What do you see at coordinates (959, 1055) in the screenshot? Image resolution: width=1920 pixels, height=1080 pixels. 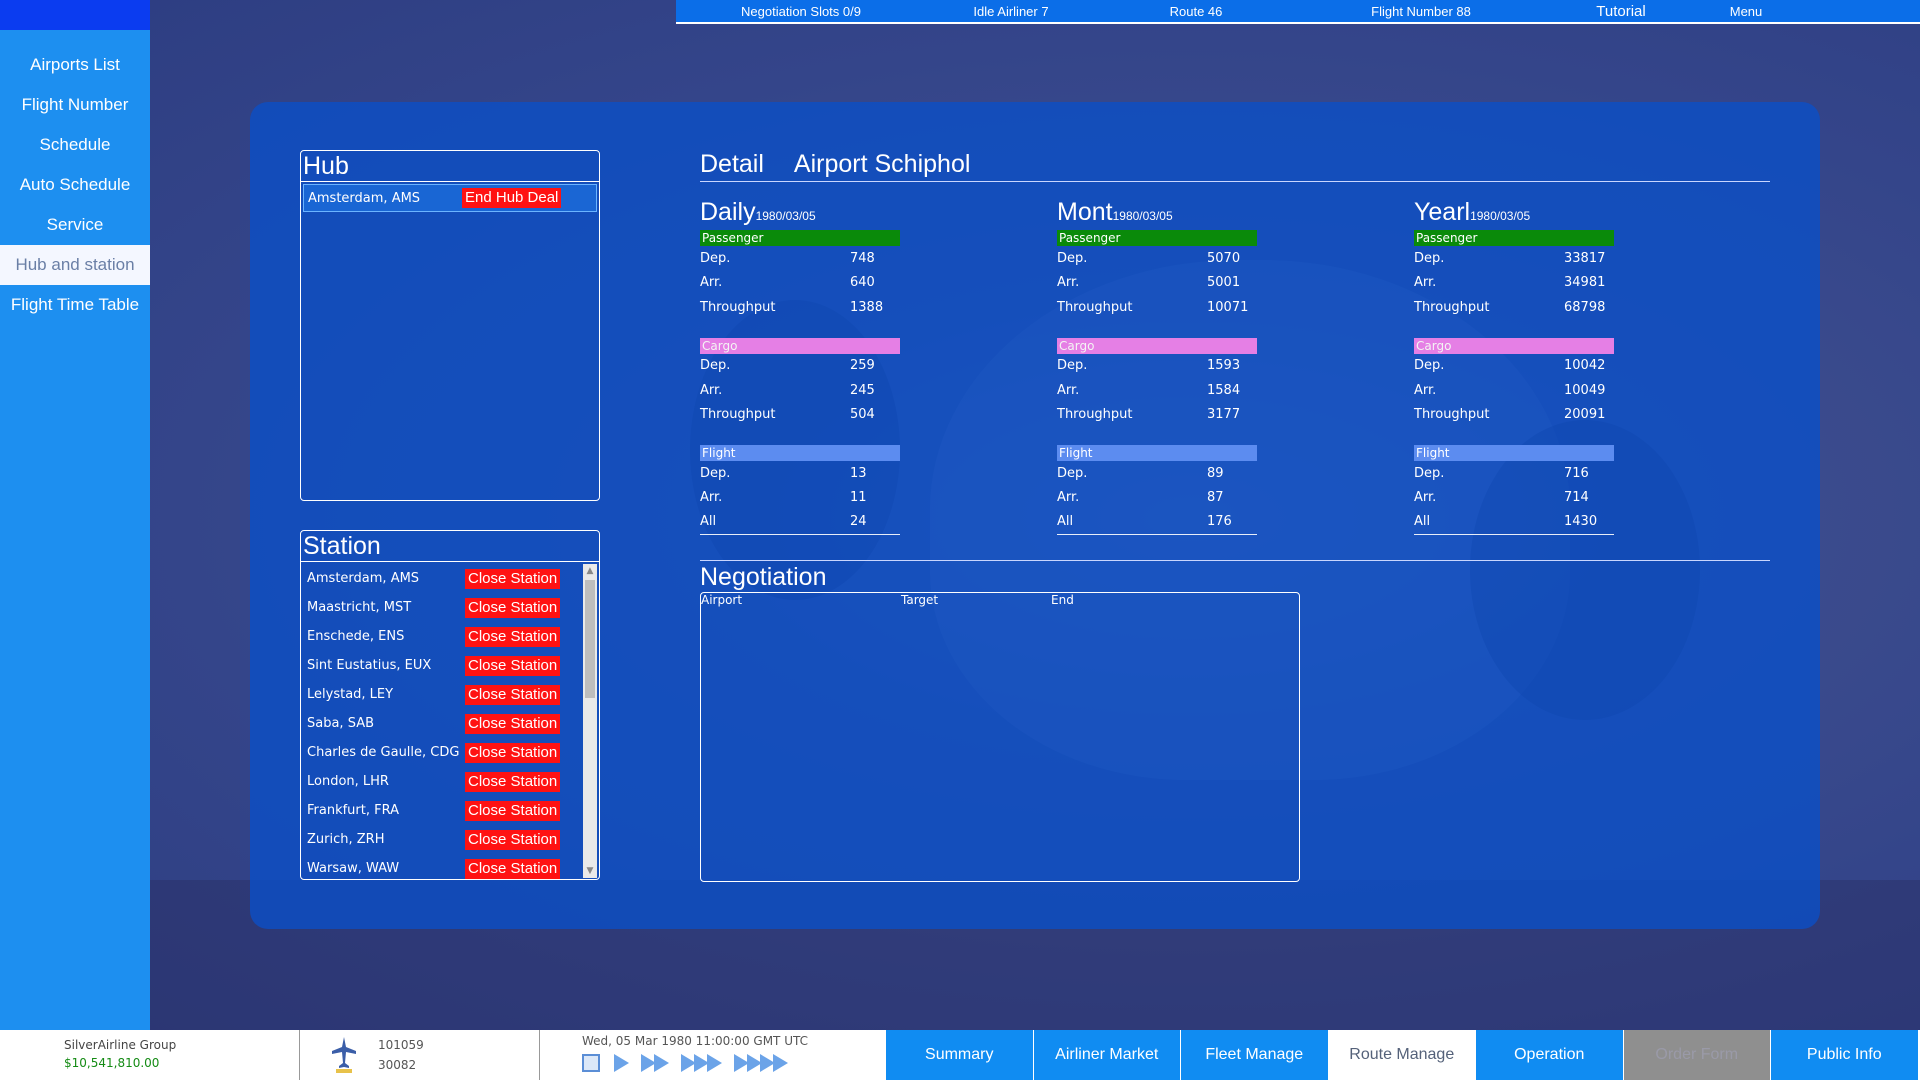 I see `tab-summary: Summary` at bounding box center [959, 1055].